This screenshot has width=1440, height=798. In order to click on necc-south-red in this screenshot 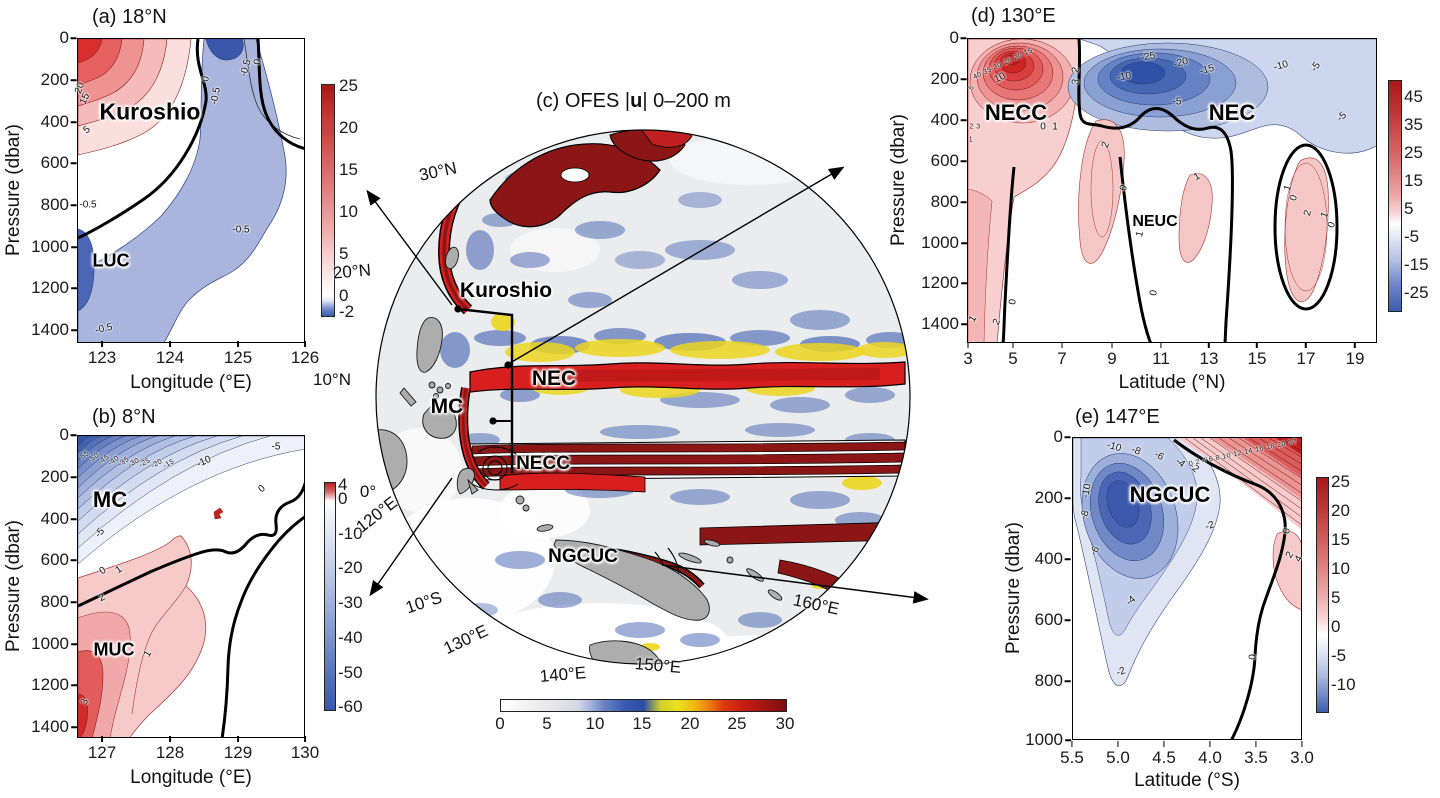, I will do `click(572, 482)`.